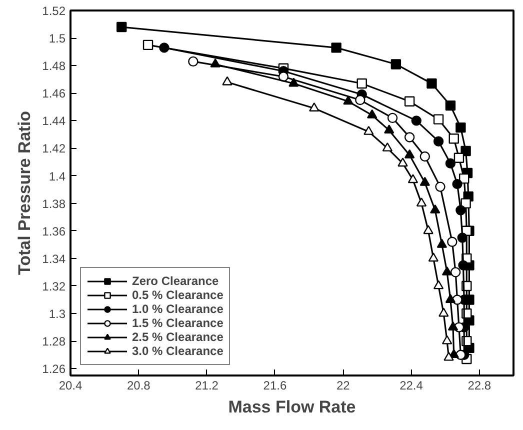 Image resolution: width=523 pixels, height=430 pixels. I want to click on legend-label: Zero Clearance, so click(175, 281).